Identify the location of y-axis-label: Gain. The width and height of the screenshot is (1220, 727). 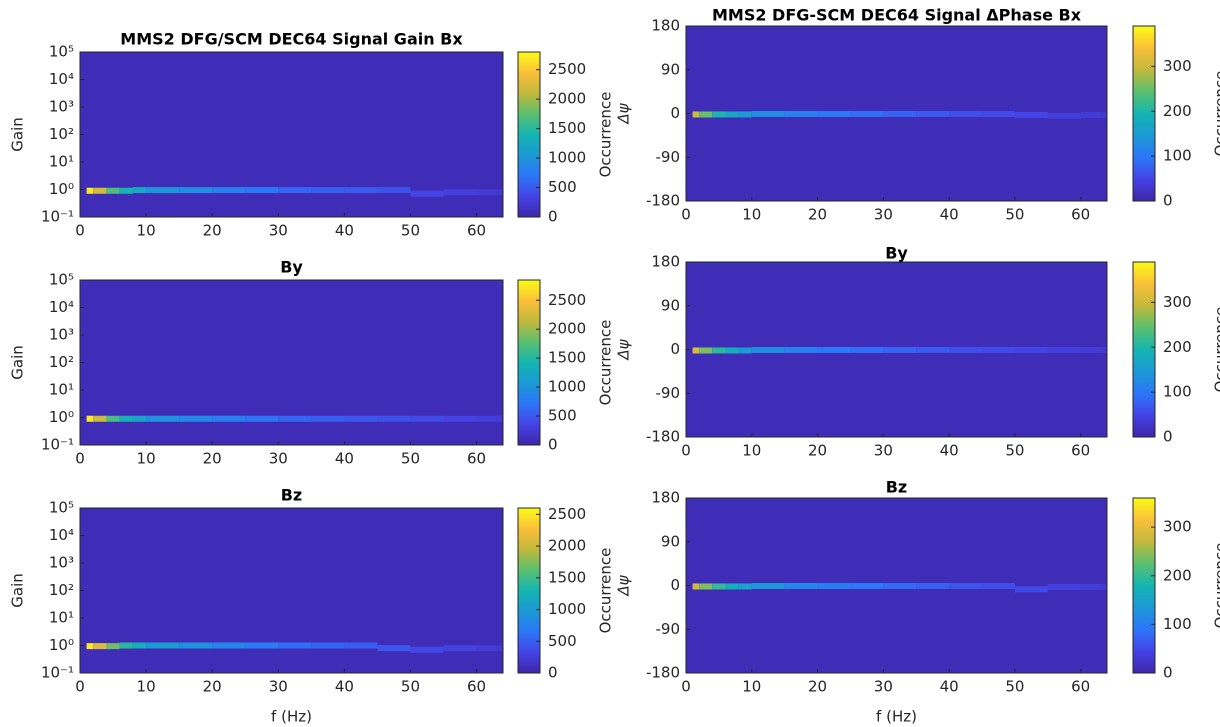
(18, 134).